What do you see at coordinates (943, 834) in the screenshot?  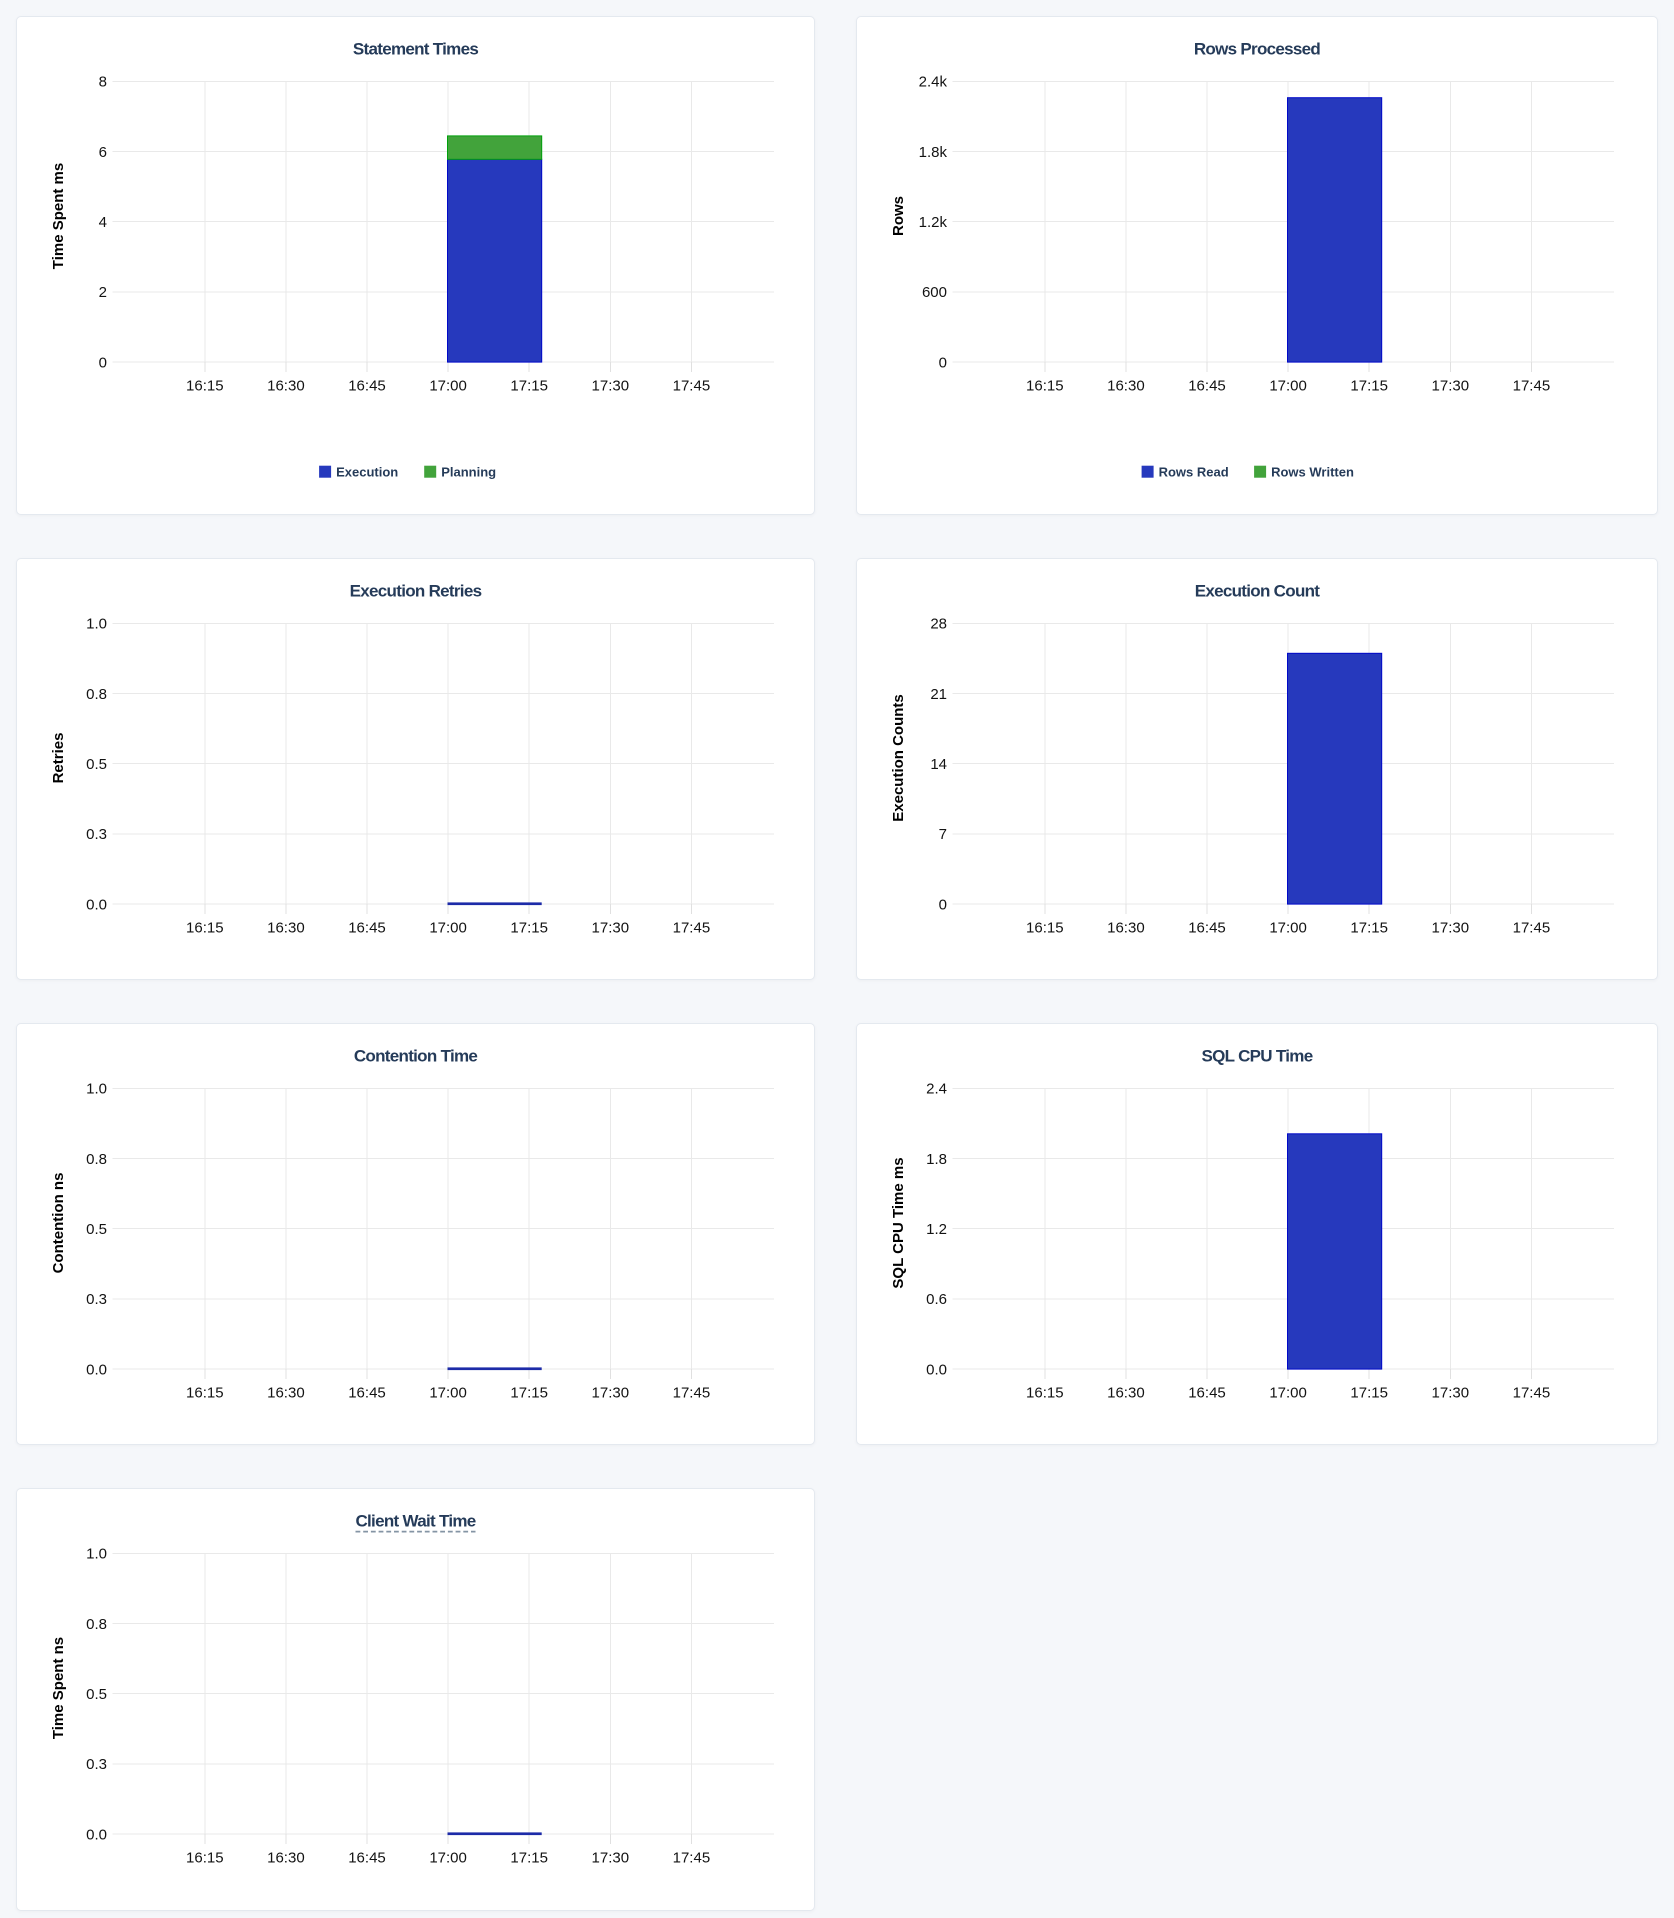 I see `svg-text: 7` at bounding box center [943, 834].